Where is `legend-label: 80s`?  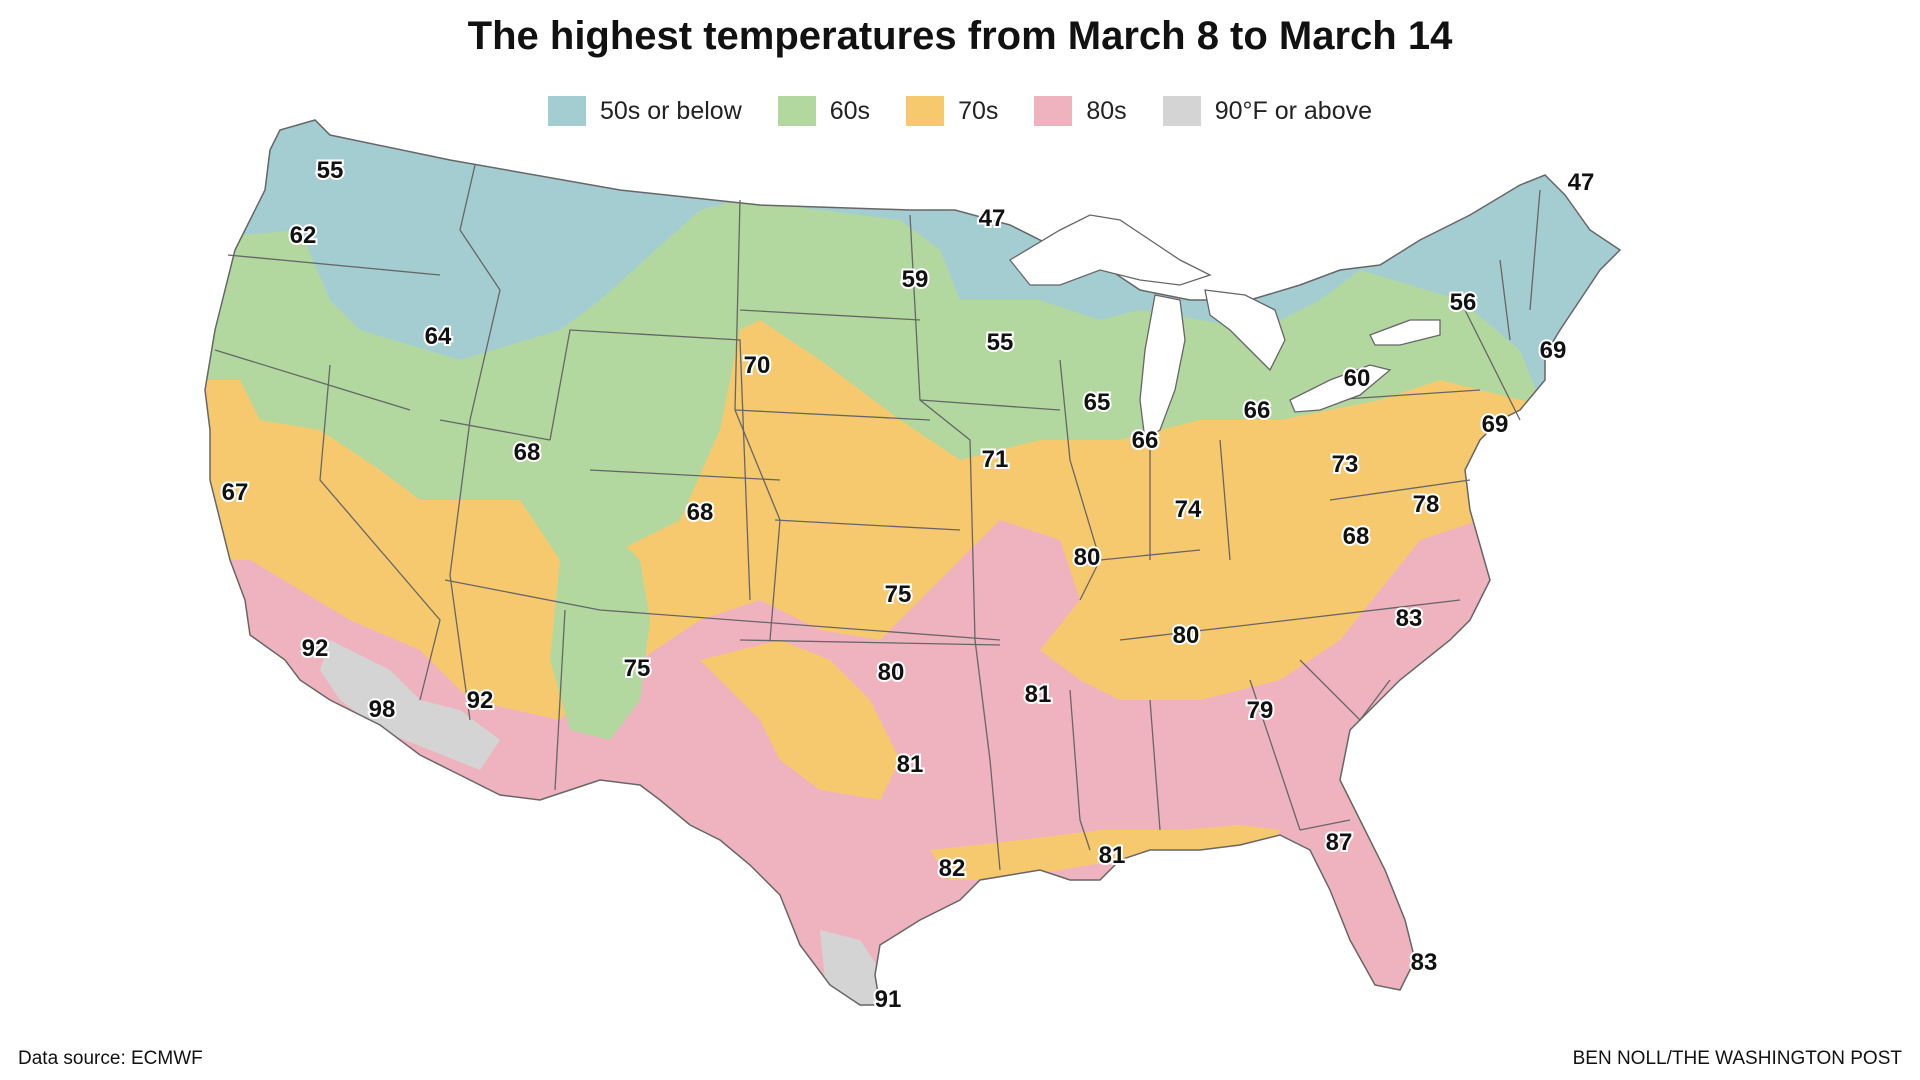 legend-label: 80s is located at coordinates (1106, 110).